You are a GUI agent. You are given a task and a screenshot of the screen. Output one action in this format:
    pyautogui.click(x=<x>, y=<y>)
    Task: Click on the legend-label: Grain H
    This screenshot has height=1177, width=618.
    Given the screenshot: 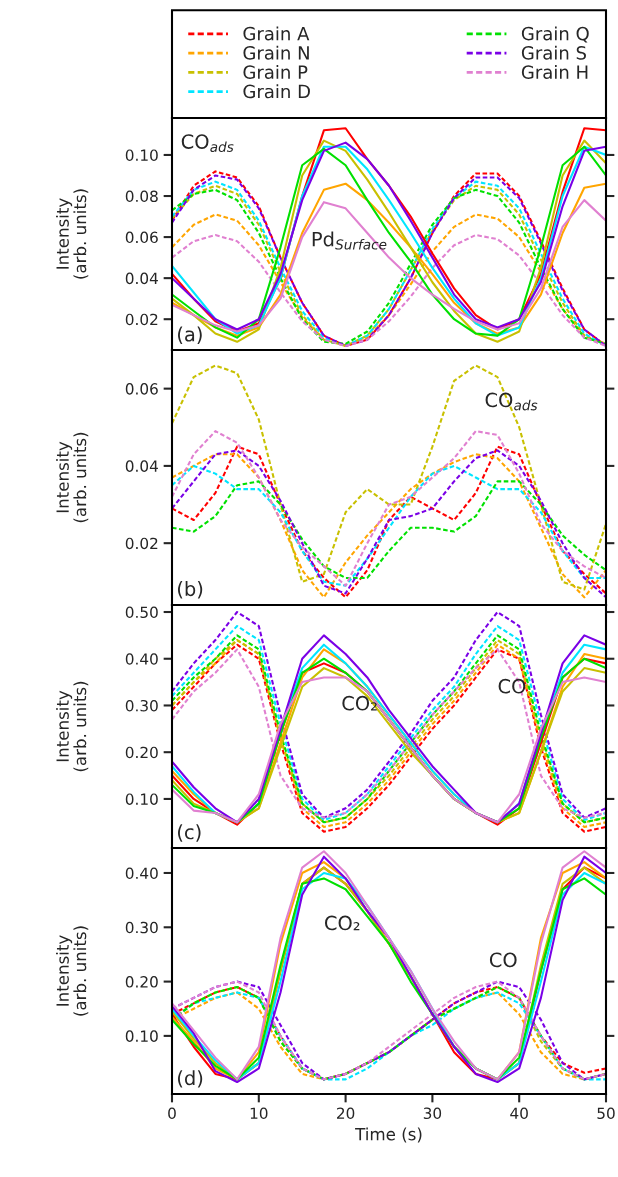 What is the action you would take?
    pyautogui.click(x=554, y=72)
    